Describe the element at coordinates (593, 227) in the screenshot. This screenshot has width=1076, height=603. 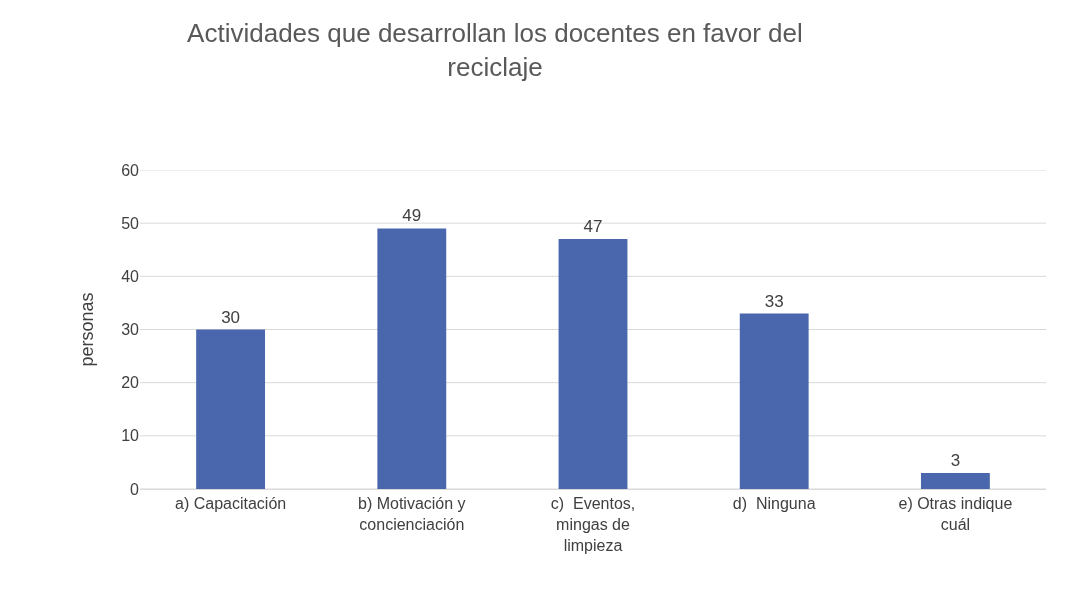
I see `data-label: 47` at that location.